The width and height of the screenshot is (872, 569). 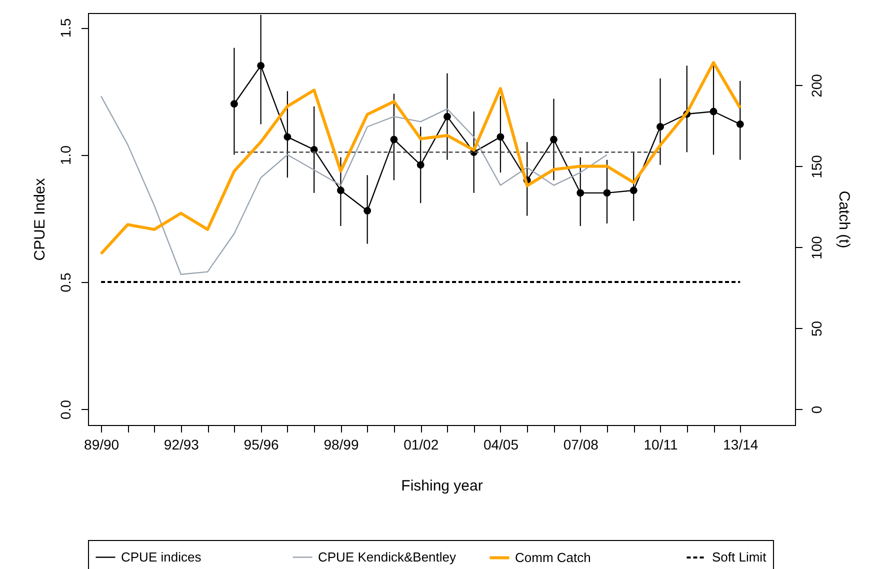 What do you see at coordinates (816, 248) in the screenshot?
I see `y2-tick-label: 100` at bounding box center [816, 248].